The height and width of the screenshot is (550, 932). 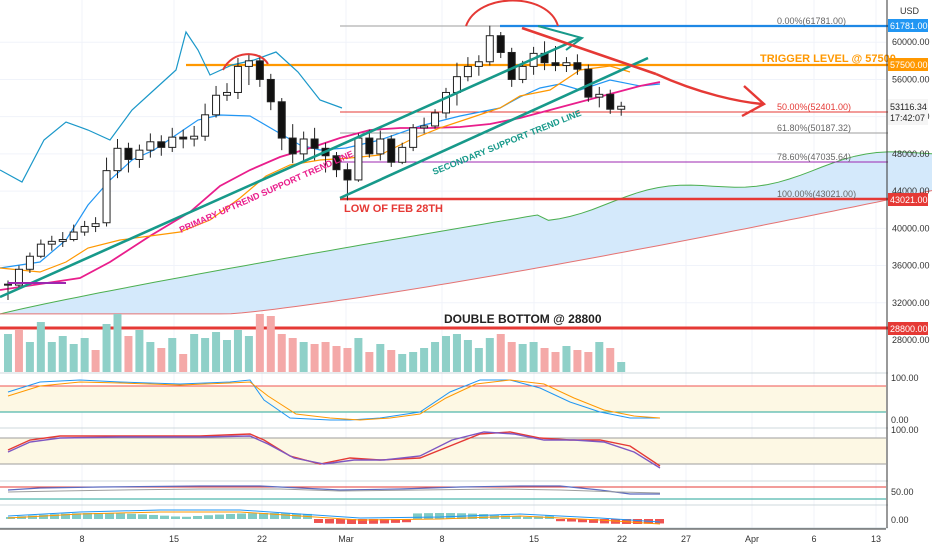 I want to click on secondary-support-line, so click(x=494, y=128).